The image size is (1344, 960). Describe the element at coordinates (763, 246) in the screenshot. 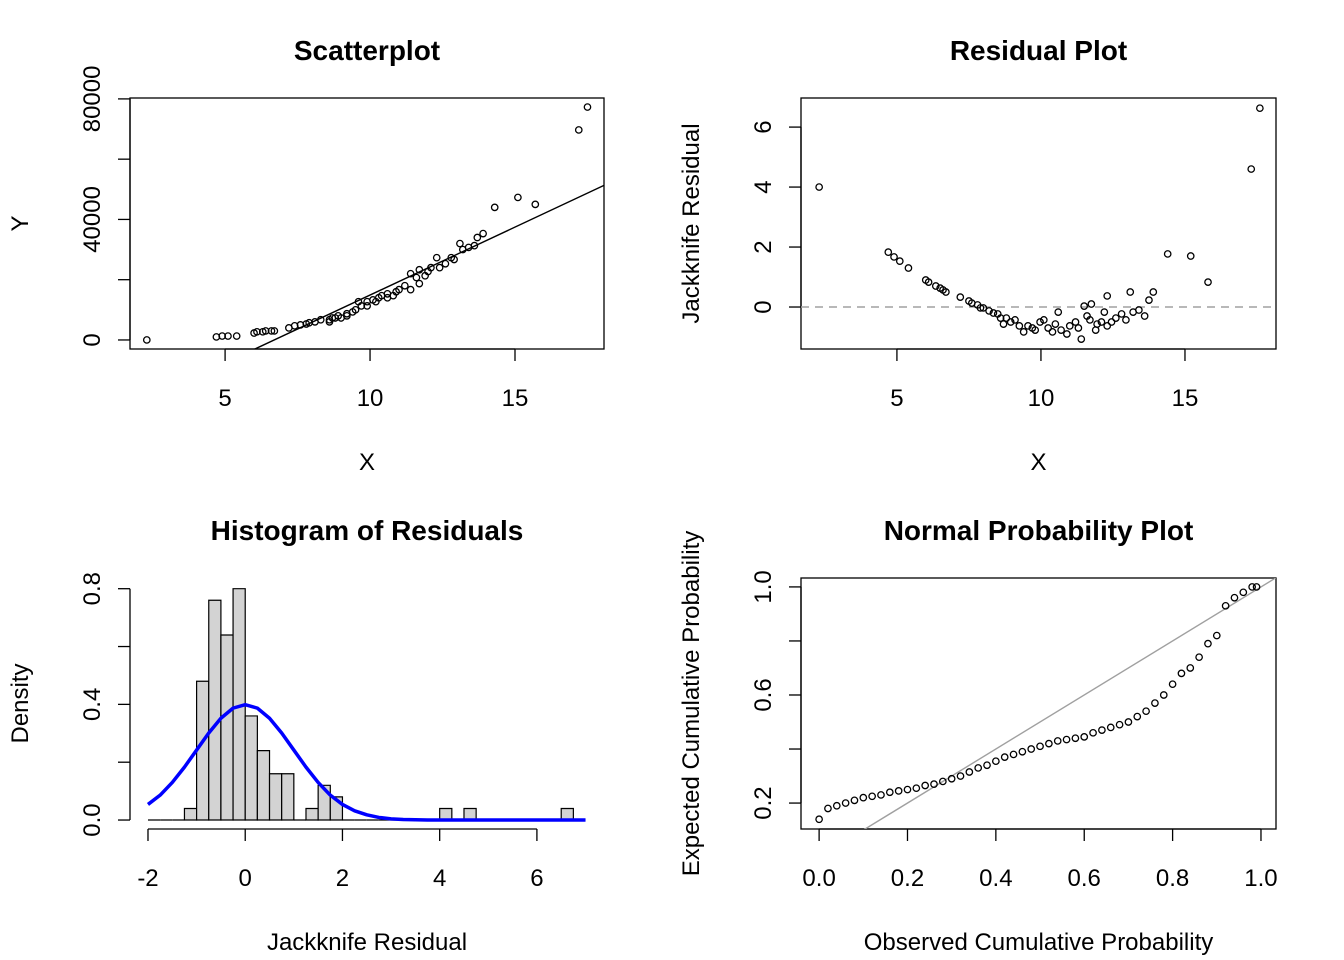

I see `y-tick-label: 2` at that location.